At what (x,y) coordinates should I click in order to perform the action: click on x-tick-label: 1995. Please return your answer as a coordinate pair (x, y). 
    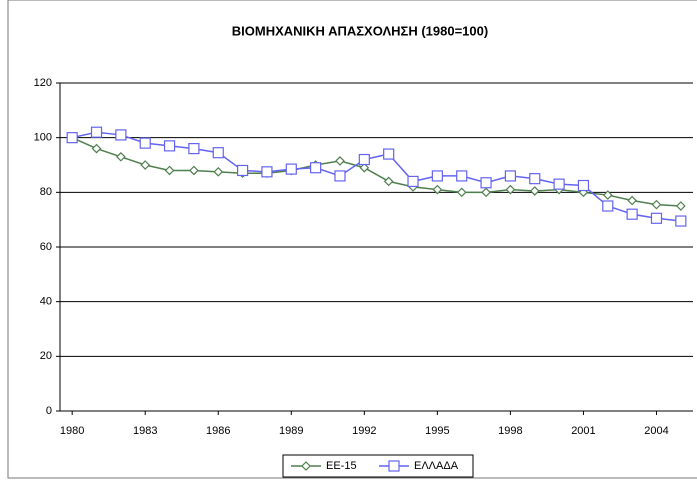
    Looking at the image, I should click on (437, 431).